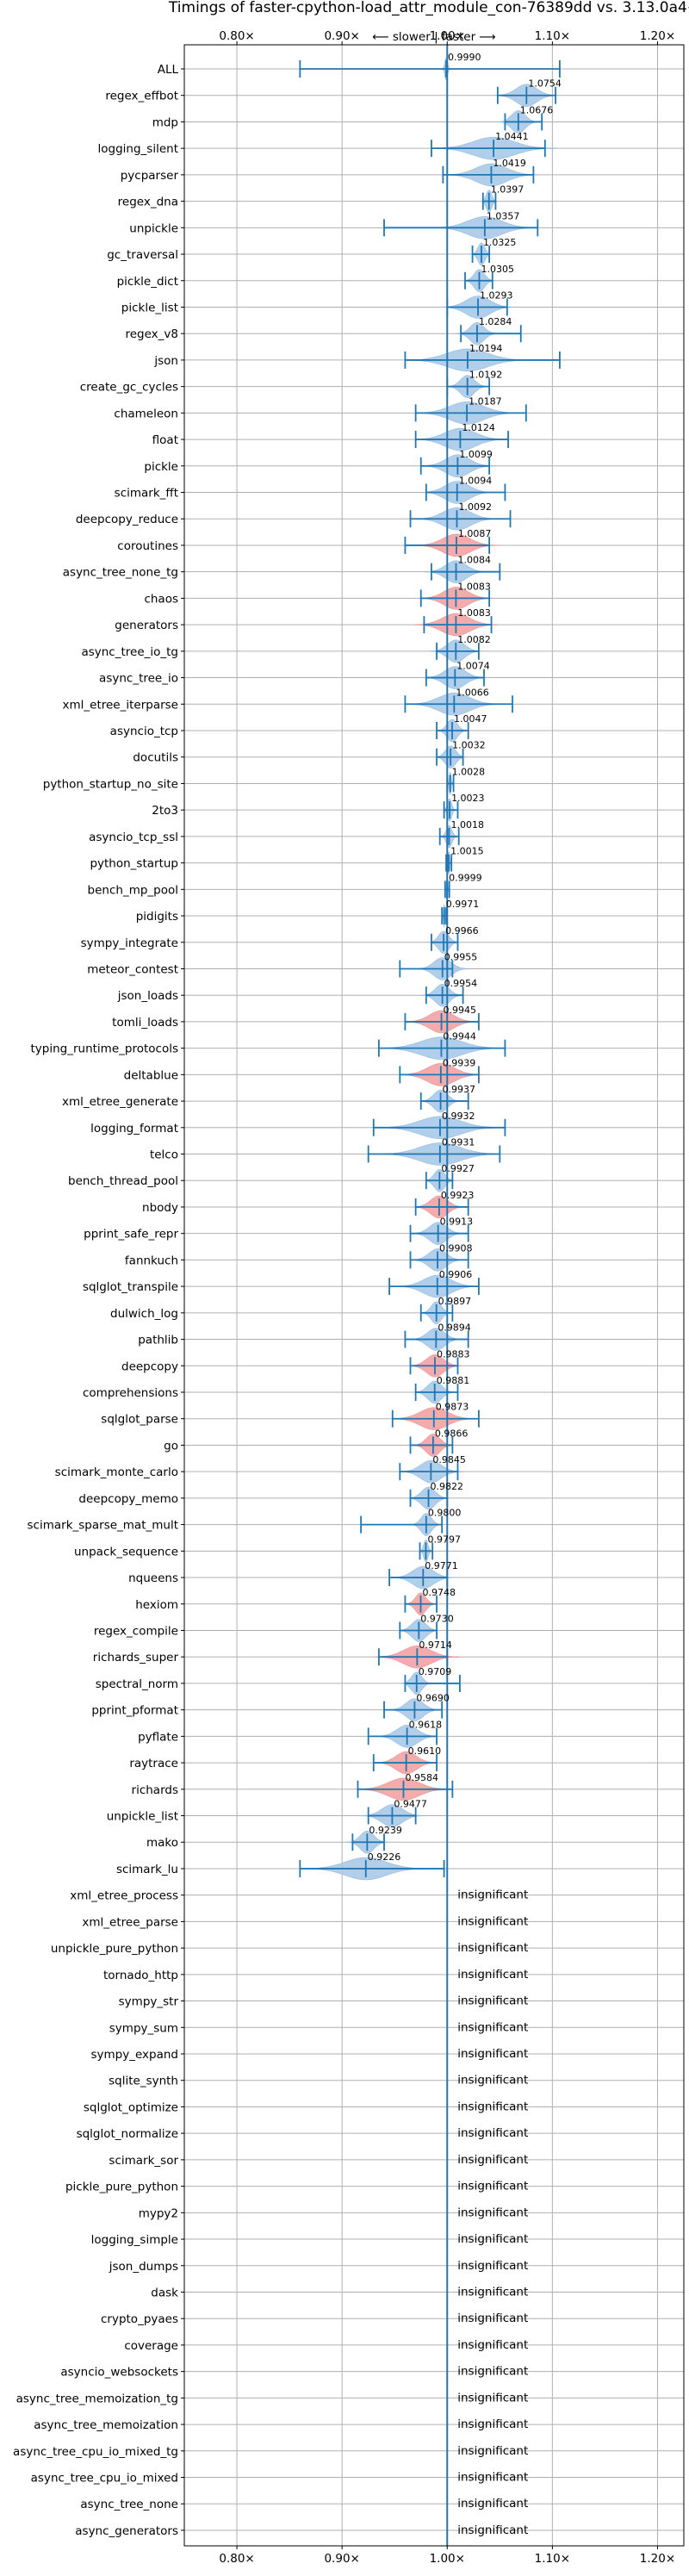  I want to click on value-label: 1.0187, so click(485, 401).